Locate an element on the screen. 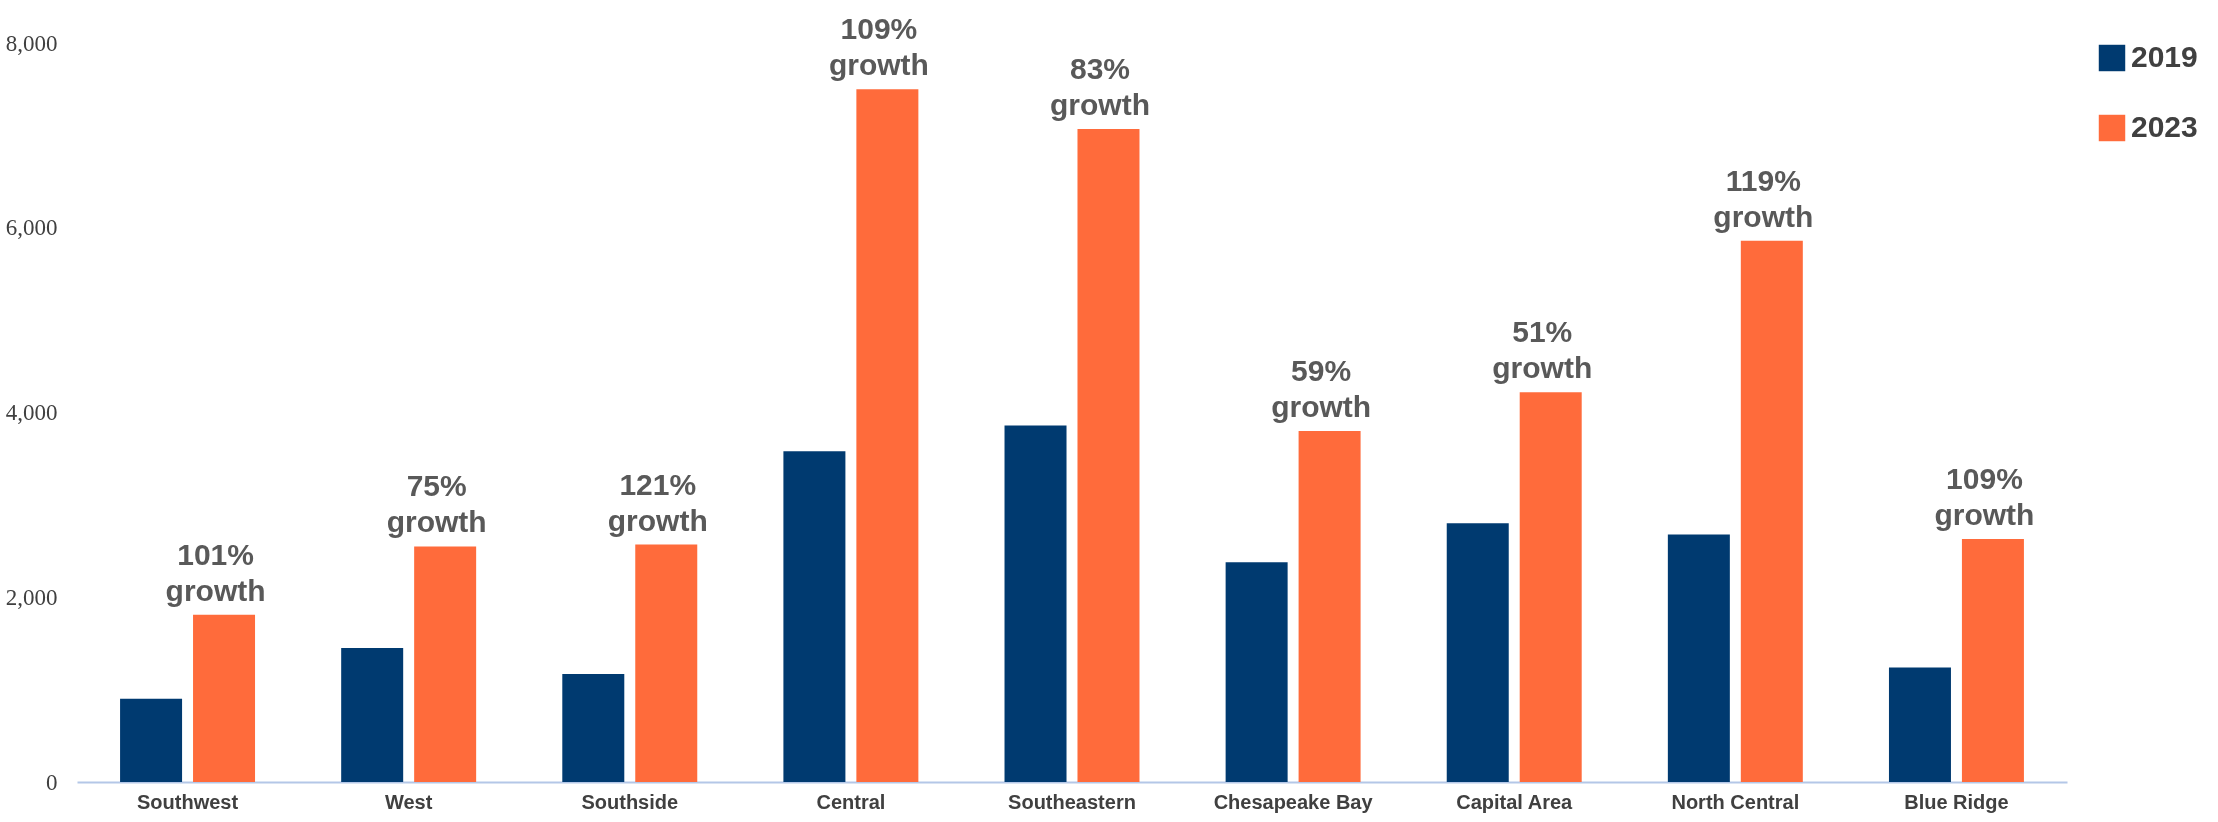 The height and width of the screenshot is (822, 2218). x-tick-label: Central is located at coordinates (851, 801).